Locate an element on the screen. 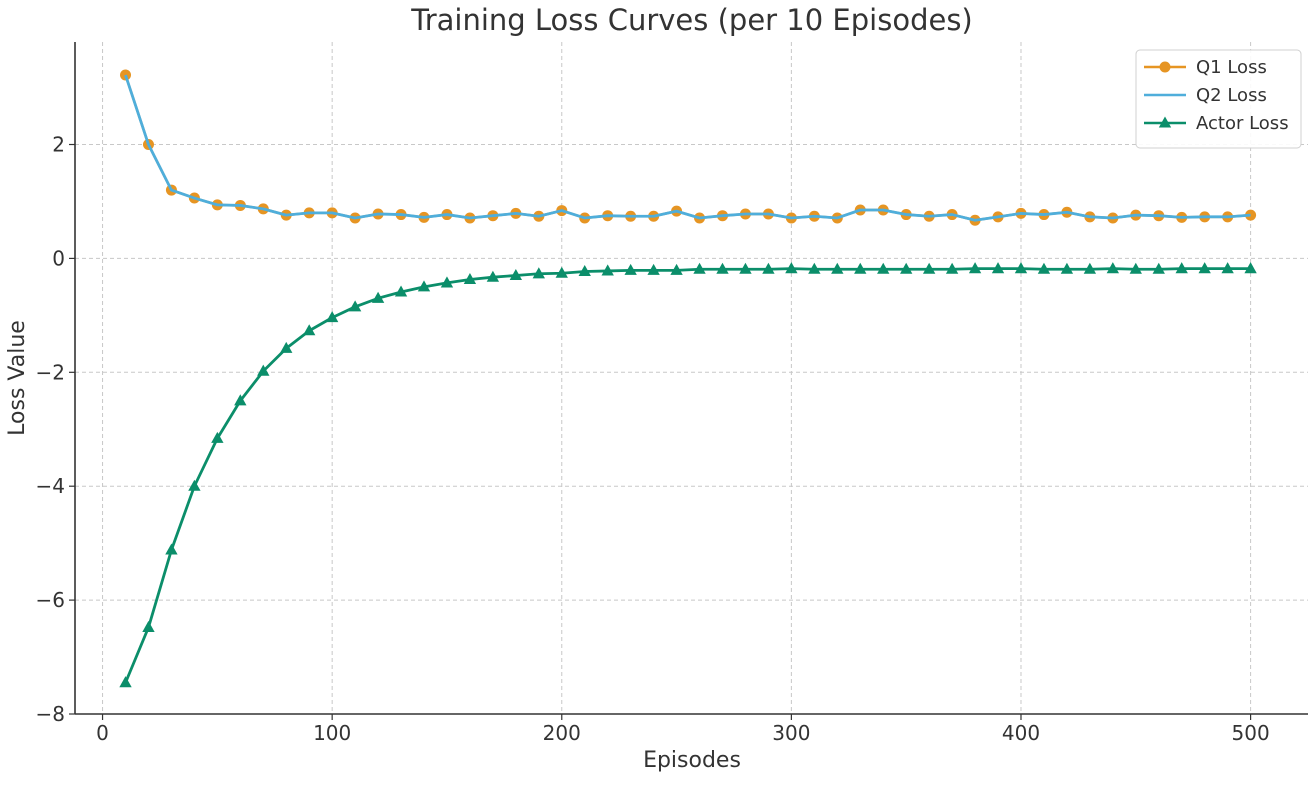 This screenshot has width=1316, height=787. x-tick-label: 400 is located at coordinates (1021, 733).